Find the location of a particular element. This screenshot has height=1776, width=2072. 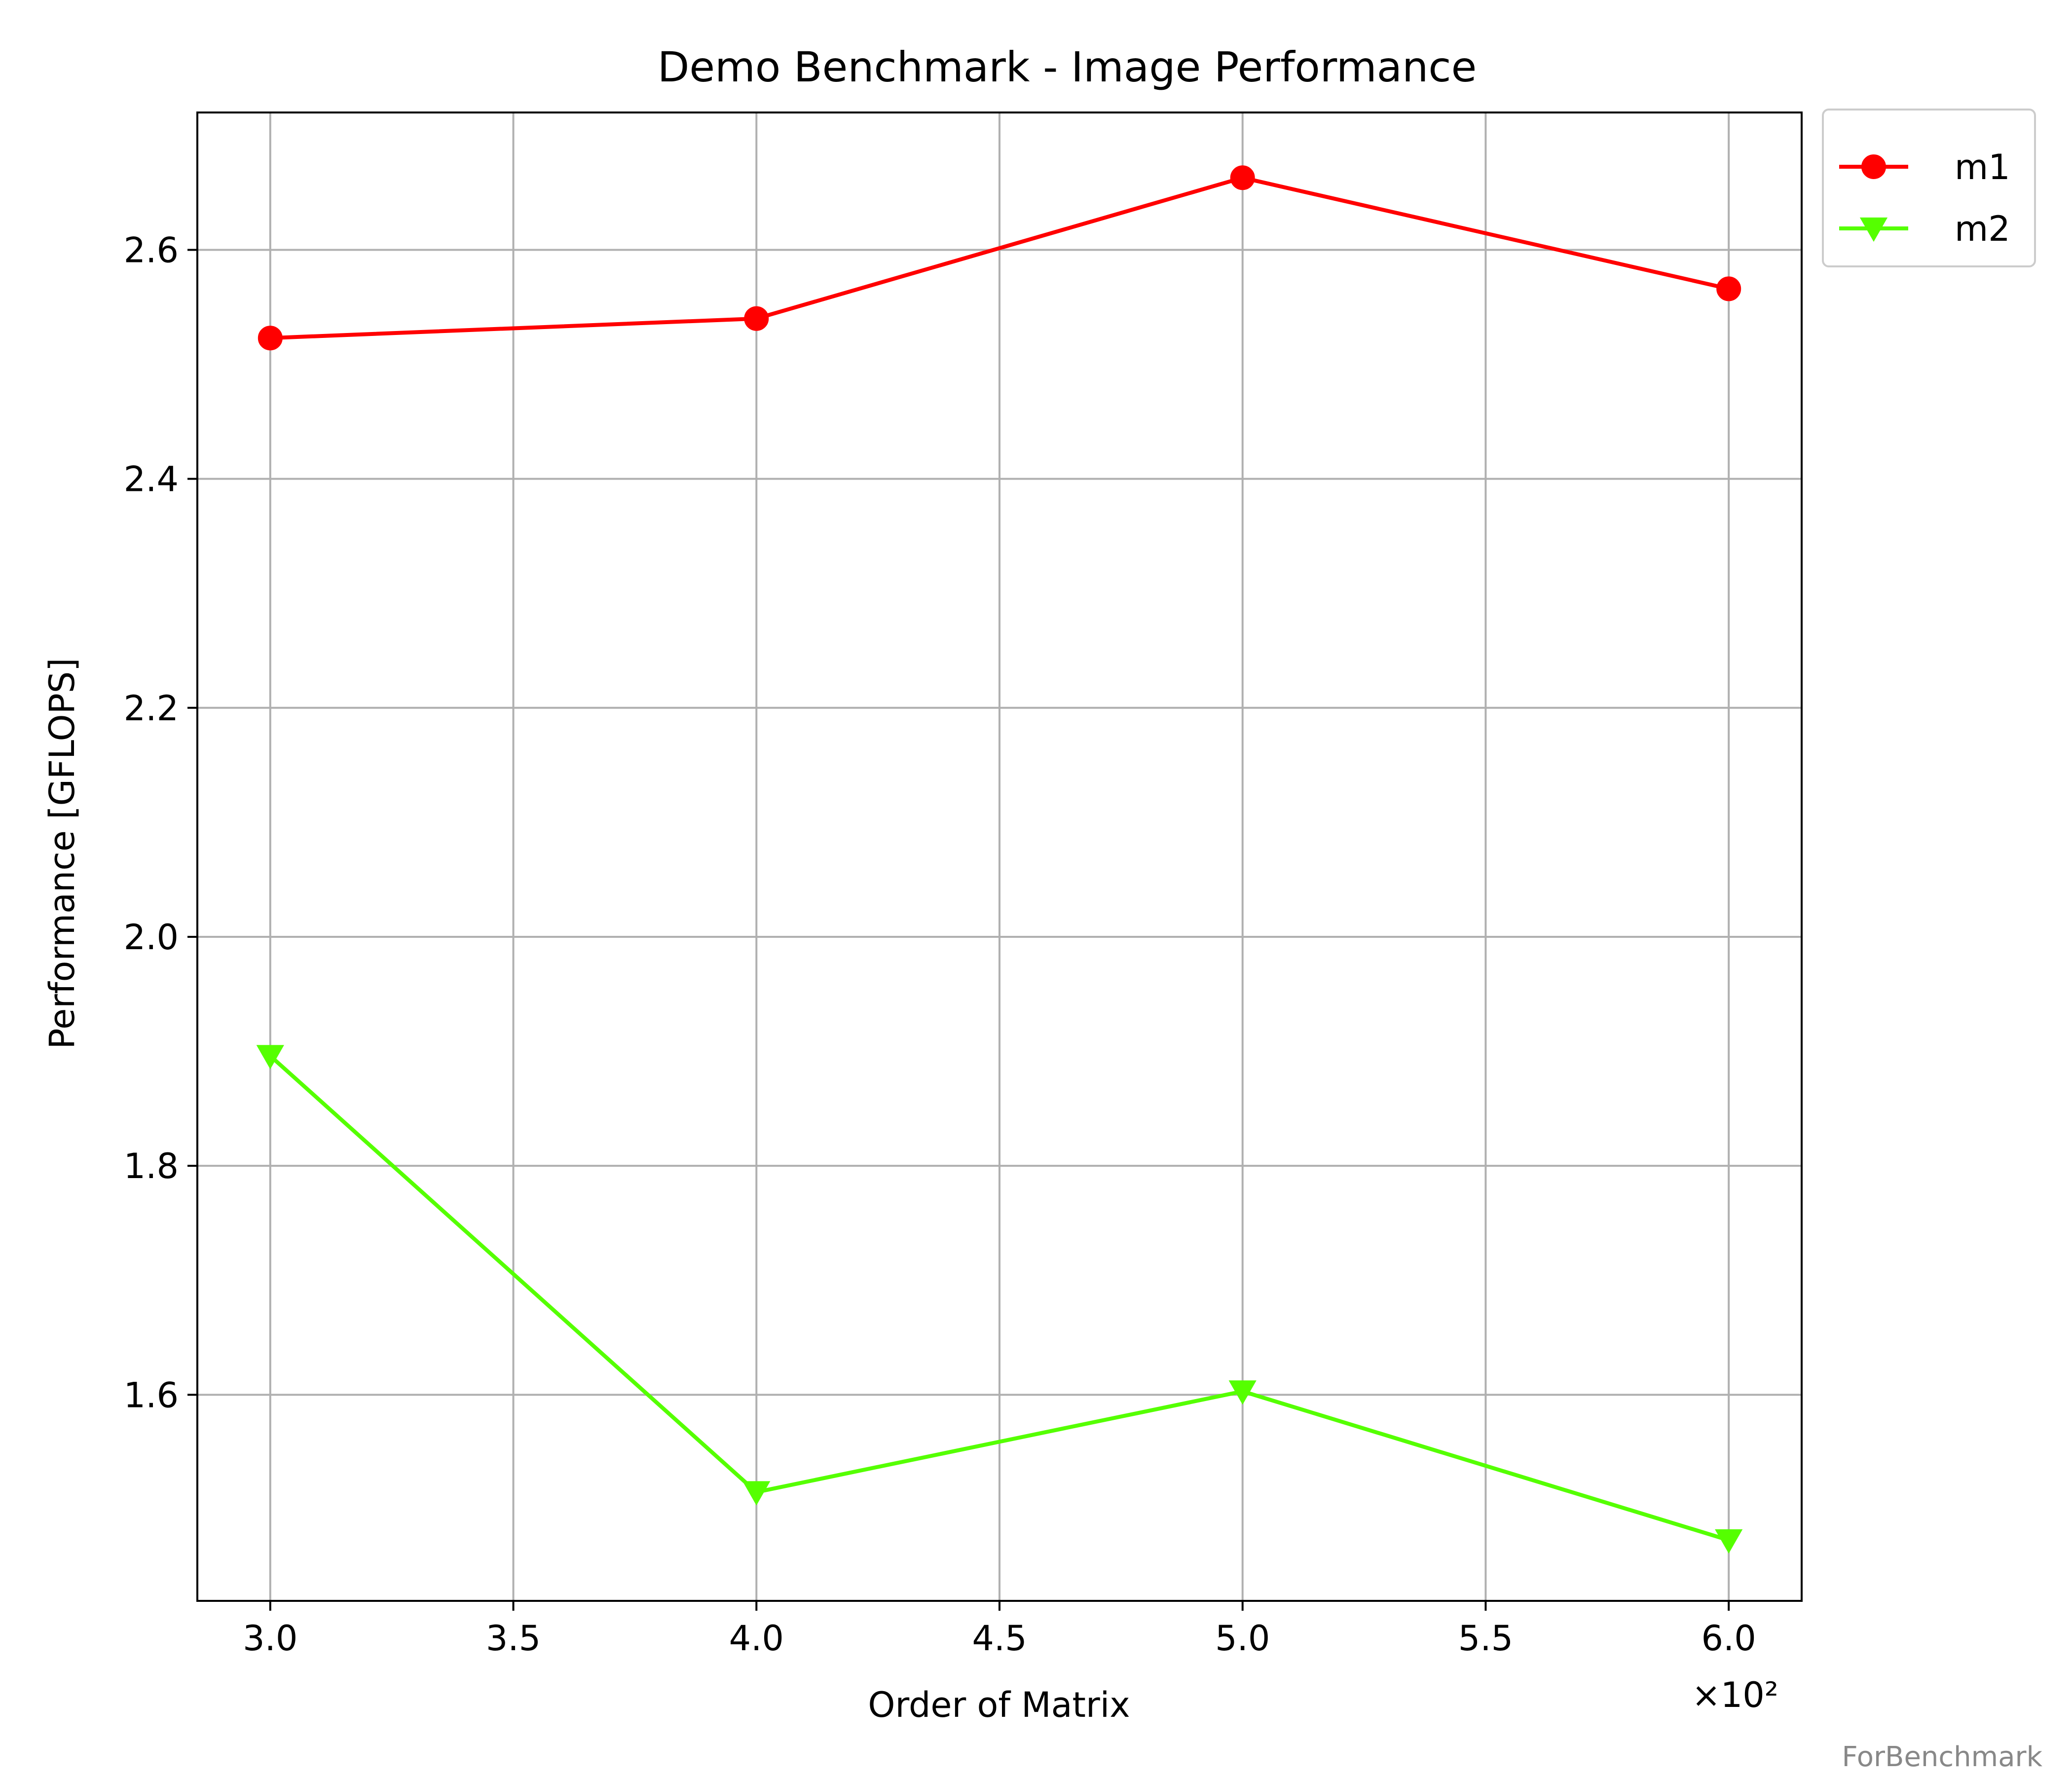

x-tick-label: 4.0 is located at coordinates (757, 1639).